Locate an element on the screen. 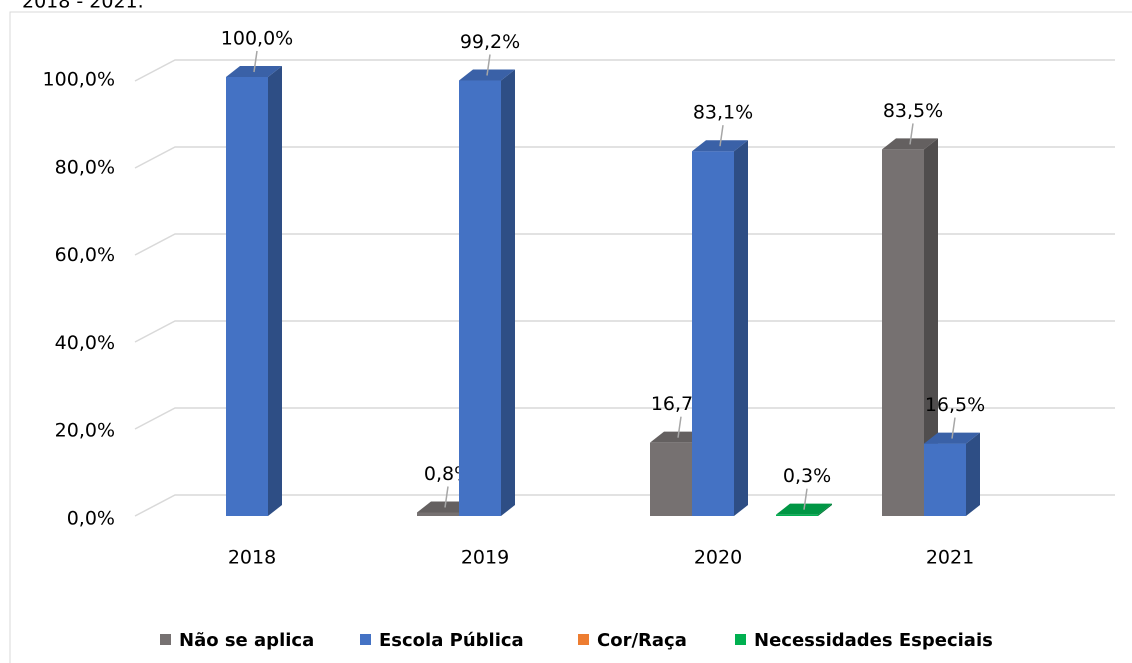  x-tick-label: 2021 is located at coordinates (950, 558).